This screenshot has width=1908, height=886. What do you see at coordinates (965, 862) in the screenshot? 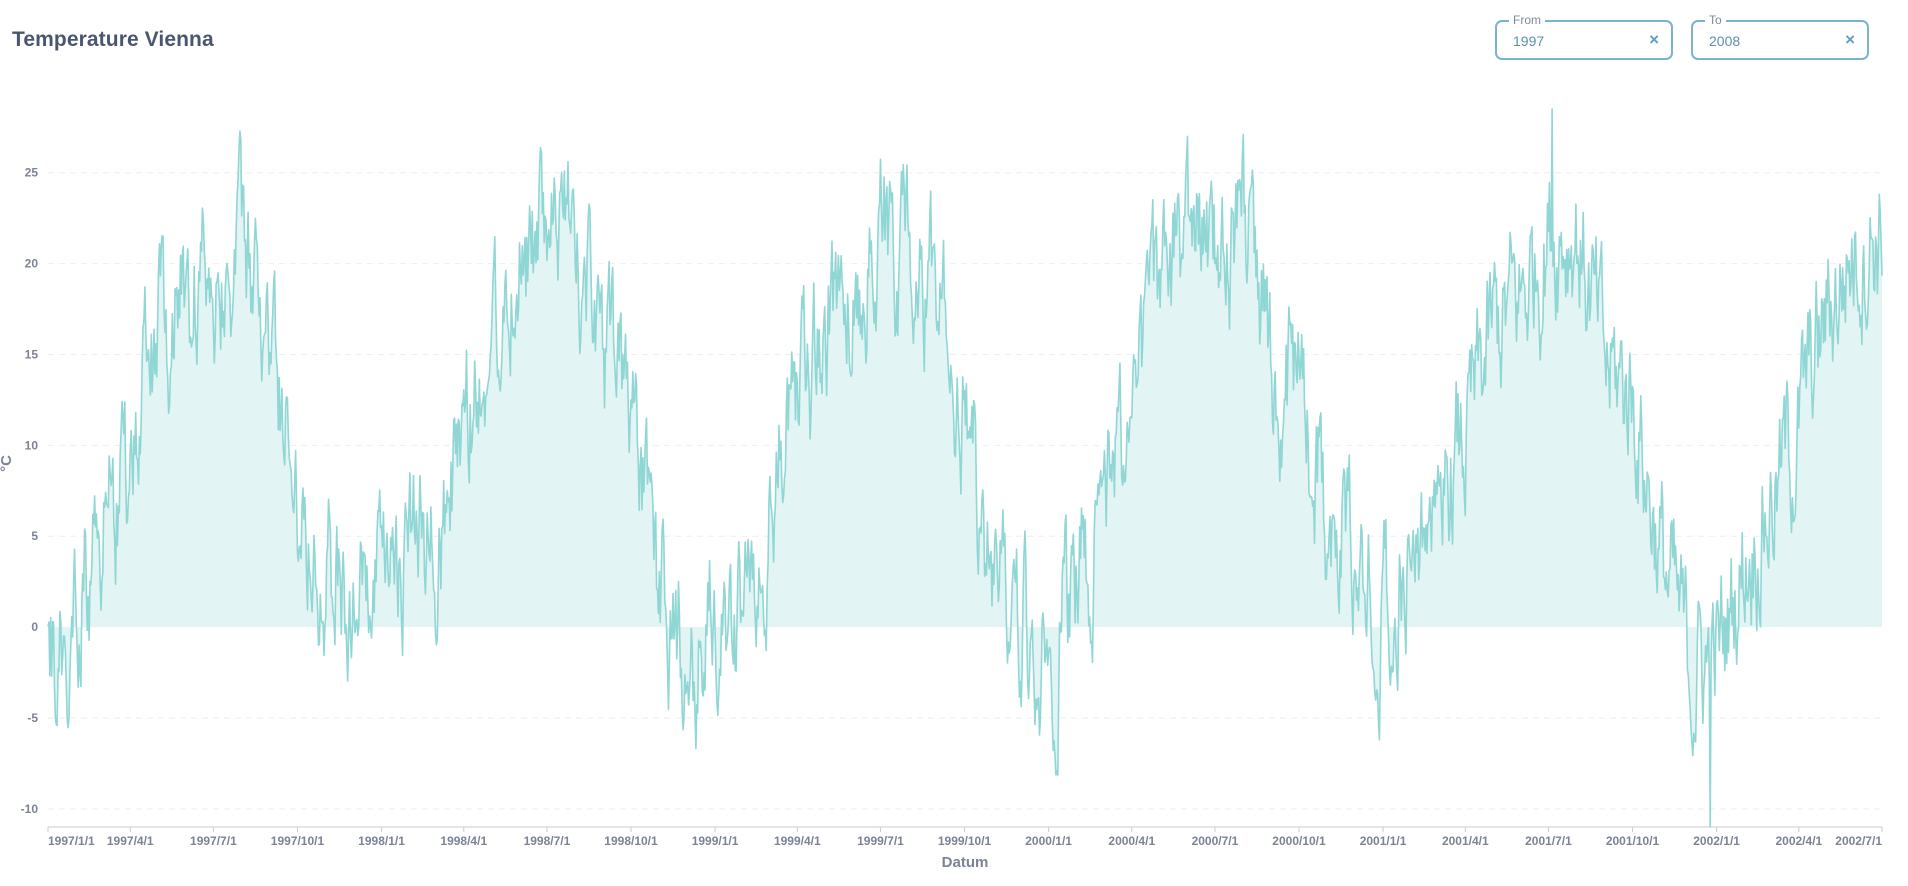
I see `x-axis-title: Datum` at bounding box center [965, 862].